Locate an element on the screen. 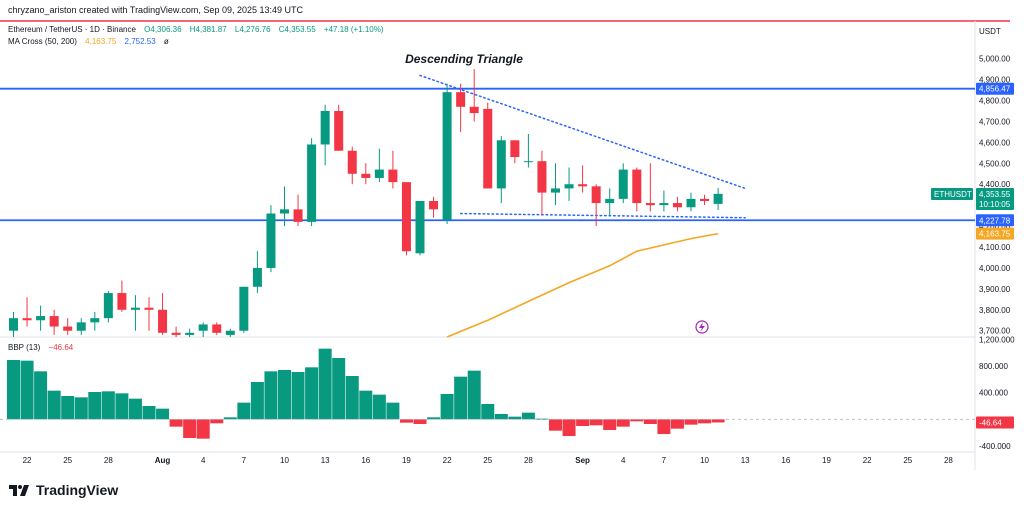 Image resolution: width=1024 pixels, height=510 pixels. bbp-legend: BBP (13) −46.64 is located at coordinates (40, 347).